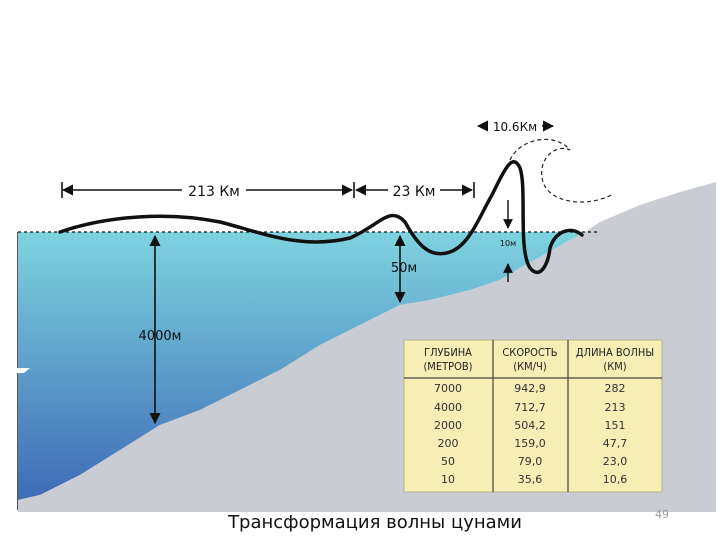  Describe the element at coordinates (448, 407) in the screenshot. I see `table-cell: 4000` at that location.